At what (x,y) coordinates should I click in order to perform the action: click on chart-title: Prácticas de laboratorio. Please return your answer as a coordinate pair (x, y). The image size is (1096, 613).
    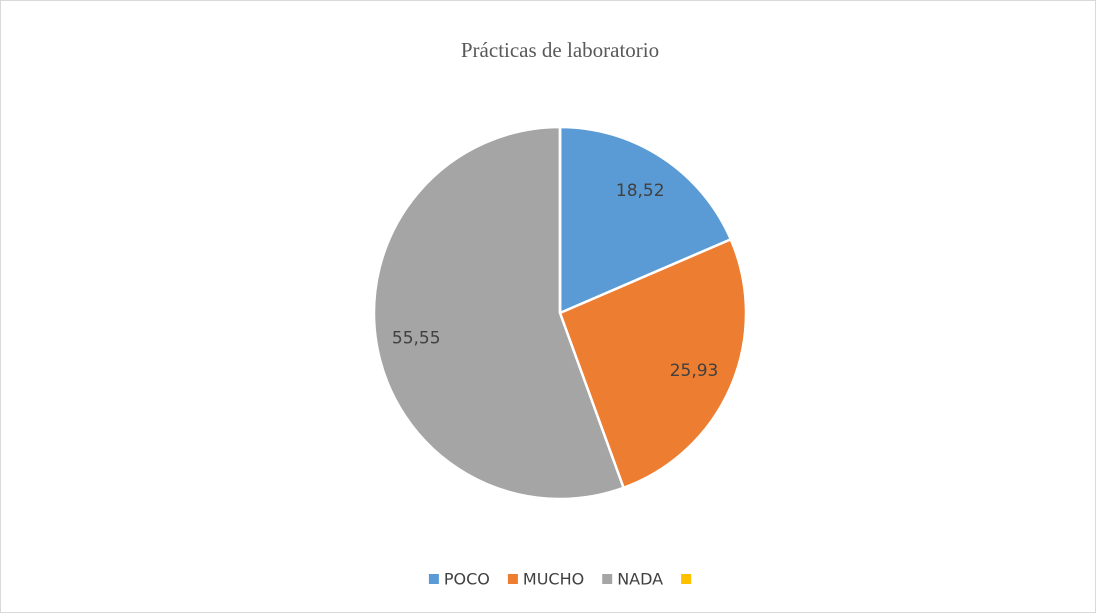
    Looking at the image, I should click on (560, 50).